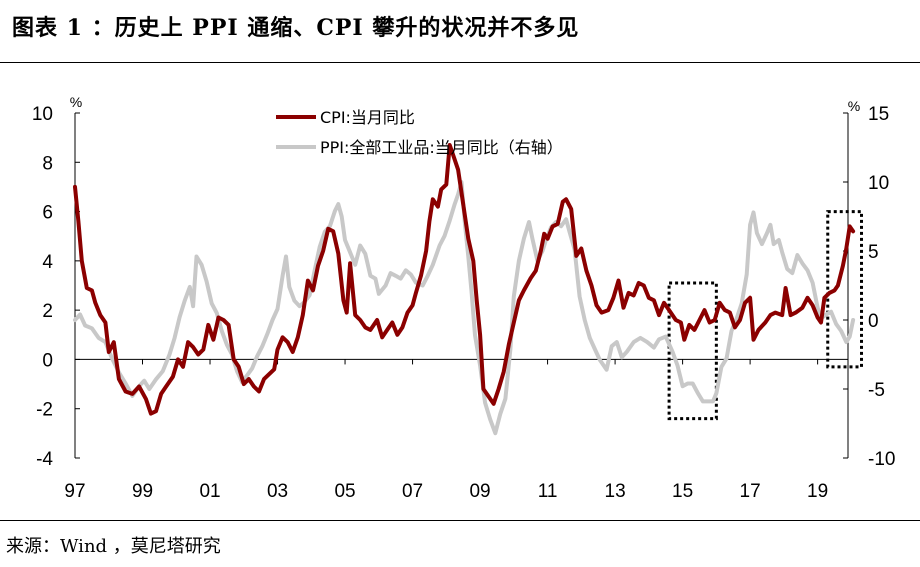 The image size is (920, 567). I want to click on right-tick-label: 0, so click(873, 321).